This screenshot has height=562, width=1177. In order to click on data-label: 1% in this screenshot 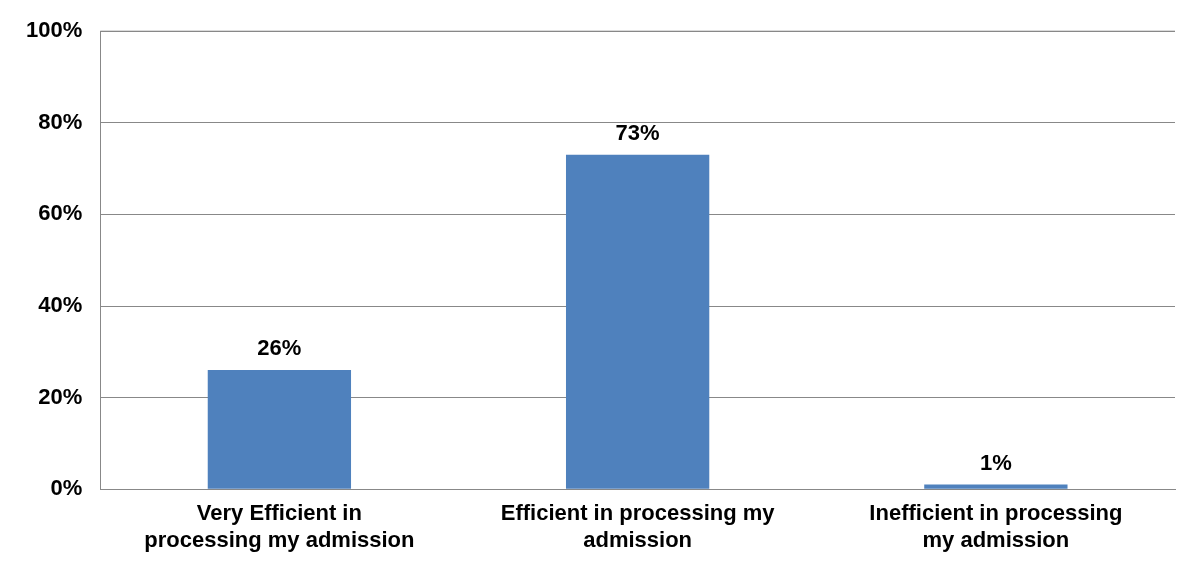, I will do `click(995, 462)`.